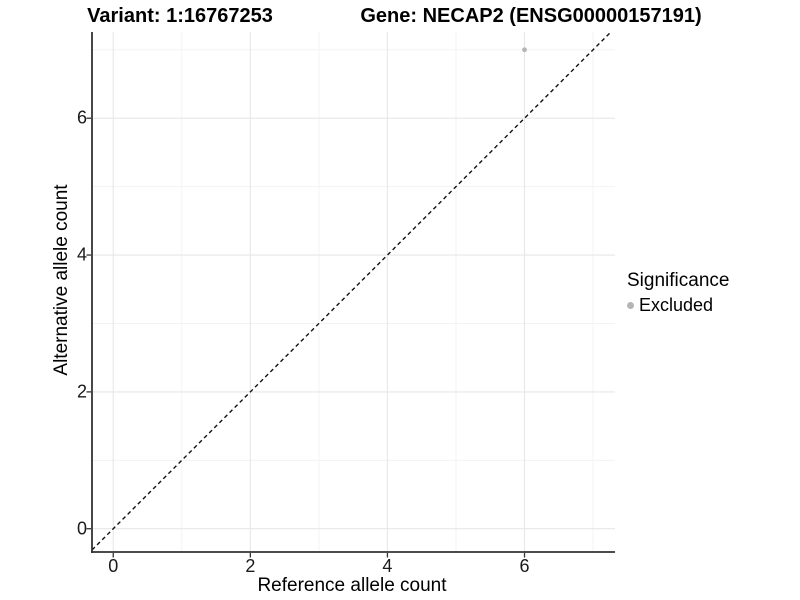 The width and height of the screenshot is (800, 600). What do you see at coordinates (352, 585) in the screenshot?
I see `x-axis-title: Reference allele count` at bounding box center [352, 585].